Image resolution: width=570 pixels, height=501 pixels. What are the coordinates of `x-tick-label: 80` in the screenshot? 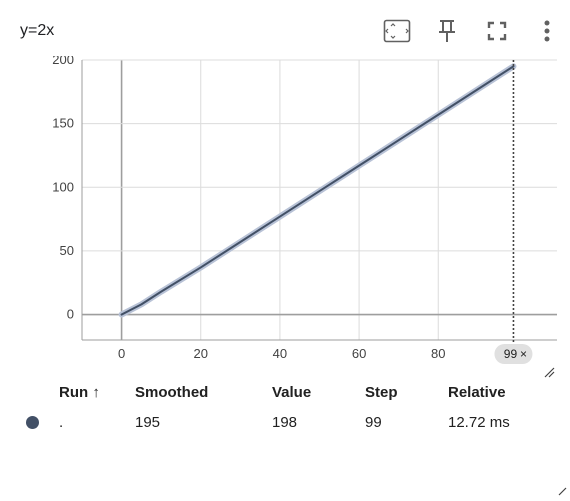 It's located at (438, 353).